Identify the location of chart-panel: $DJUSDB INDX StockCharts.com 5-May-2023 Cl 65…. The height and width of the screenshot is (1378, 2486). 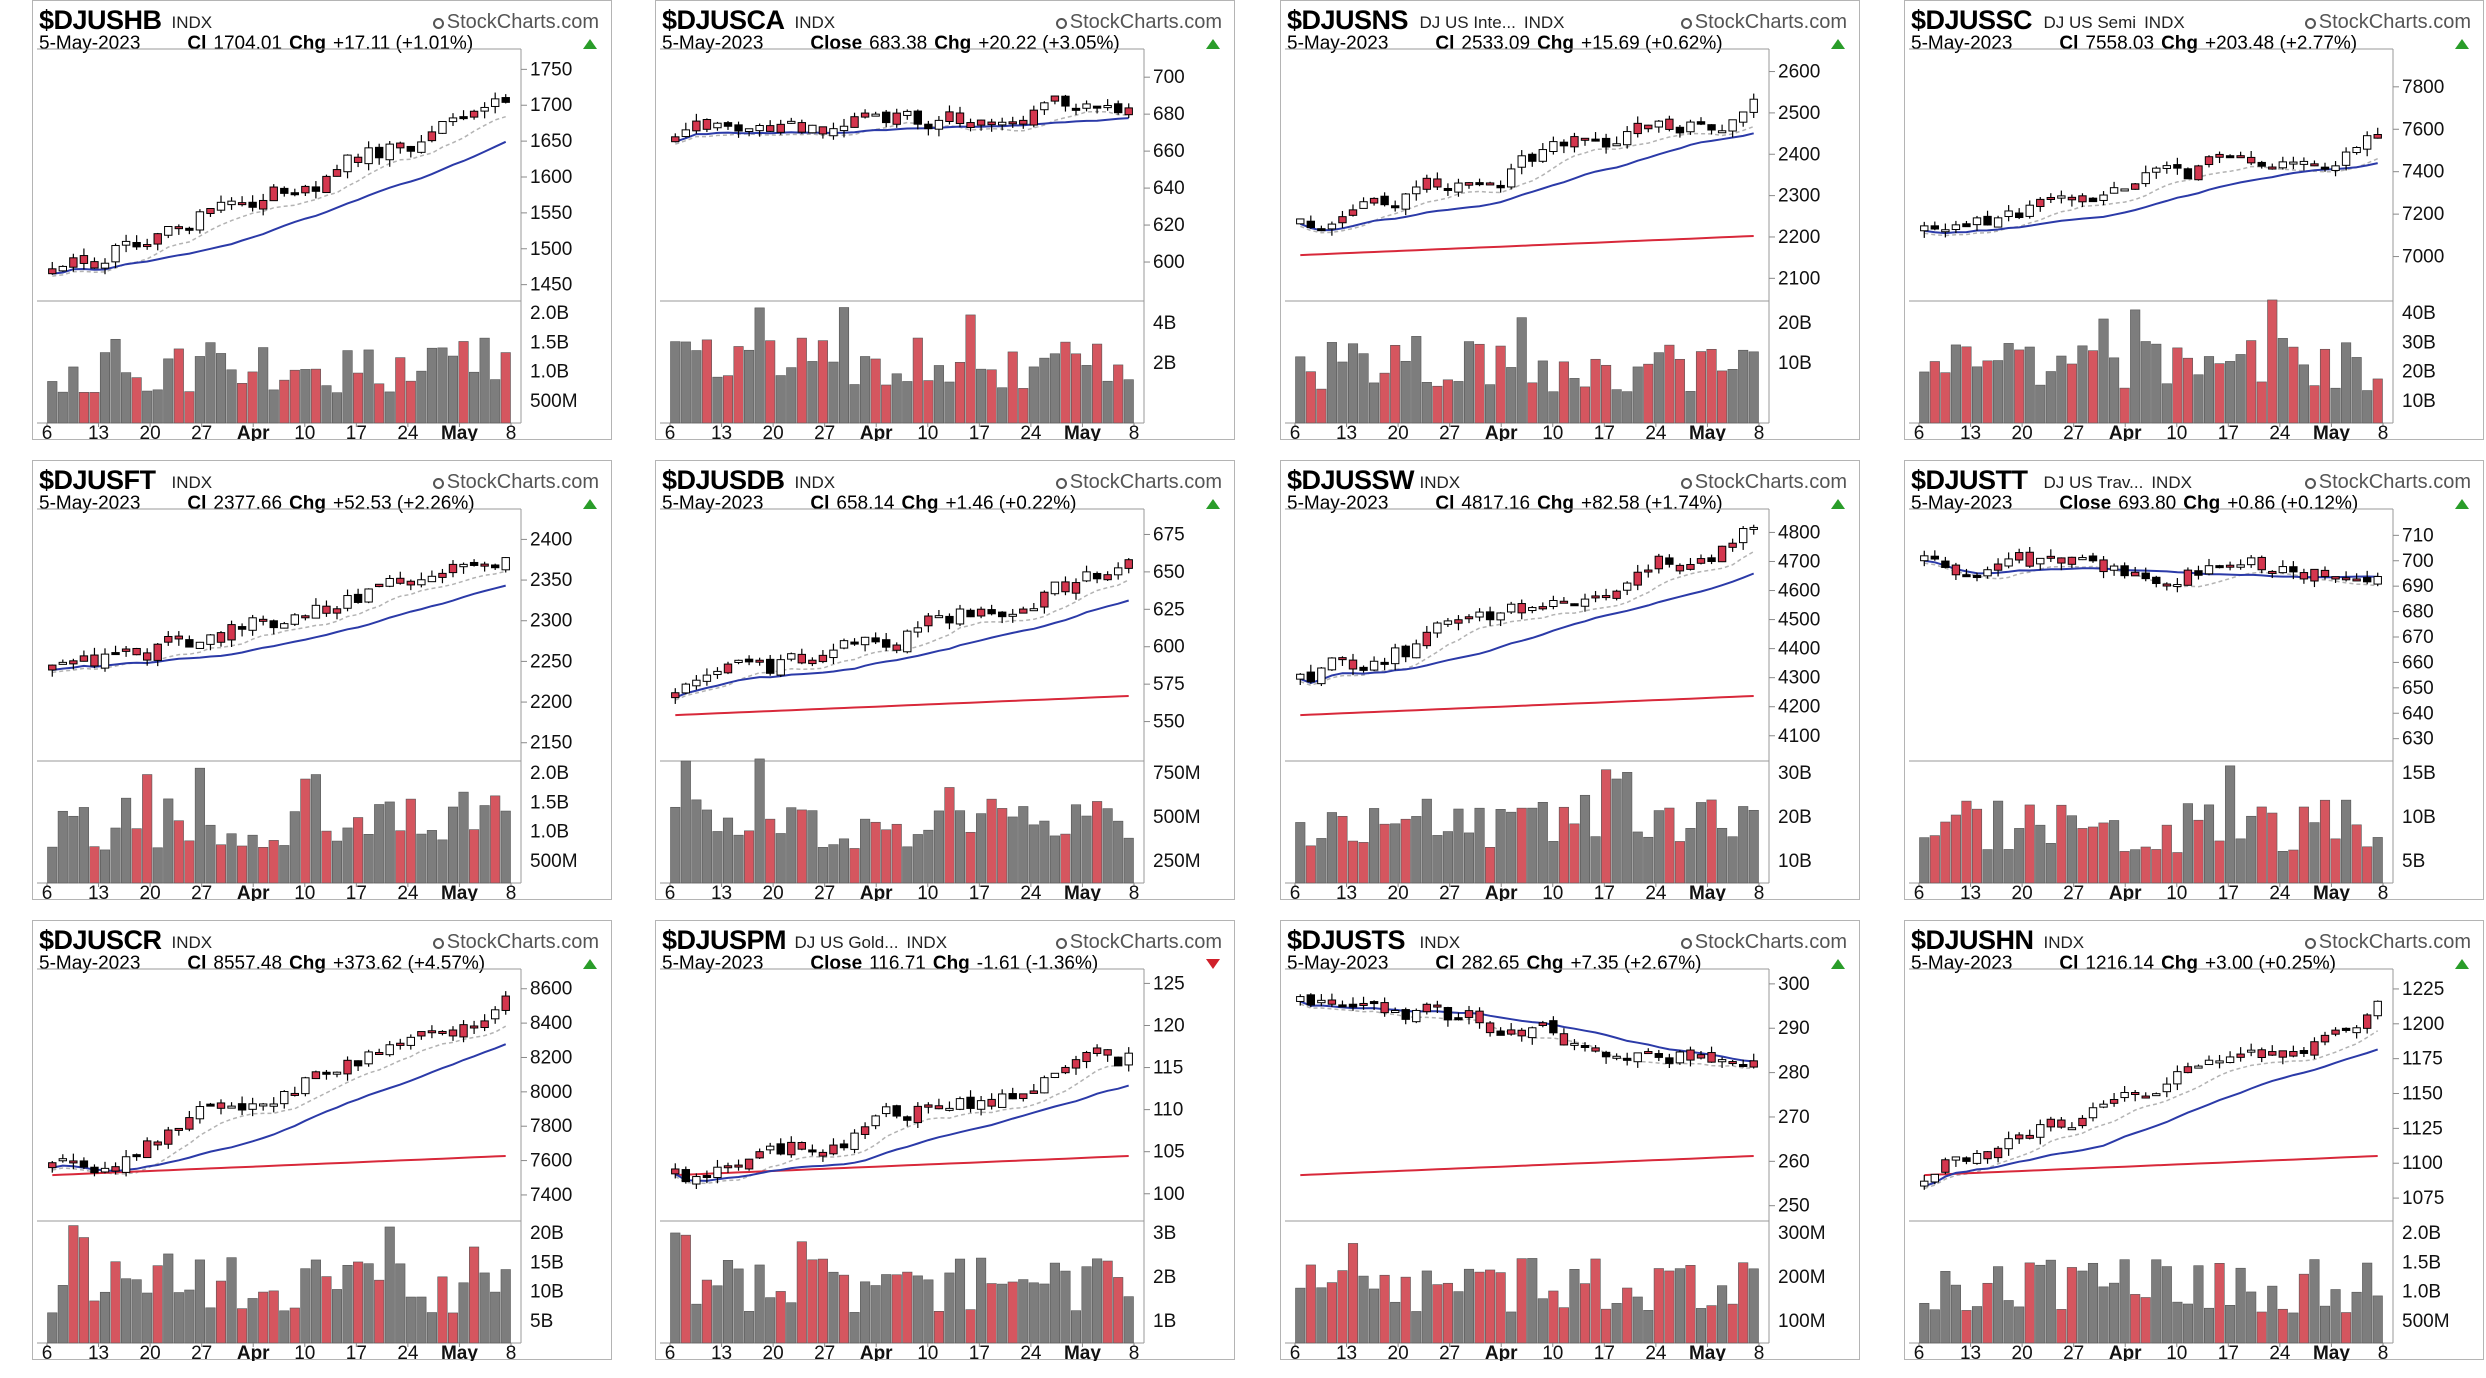
(945, 680).